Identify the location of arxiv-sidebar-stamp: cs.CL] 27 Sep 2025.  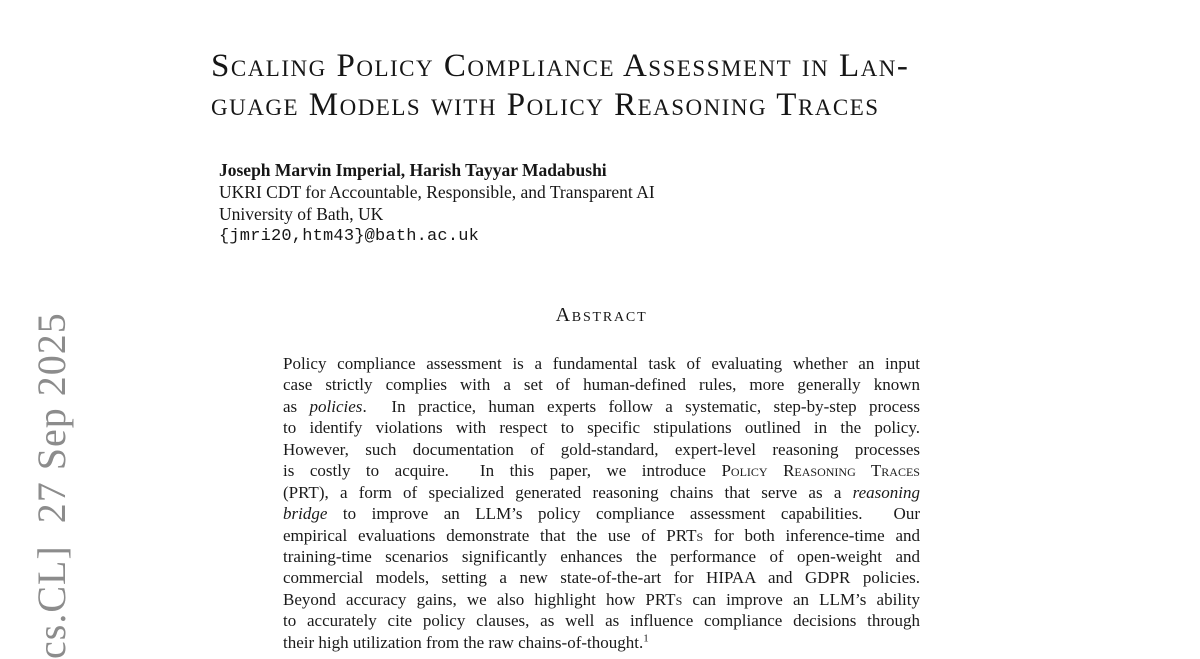
(51, 485).